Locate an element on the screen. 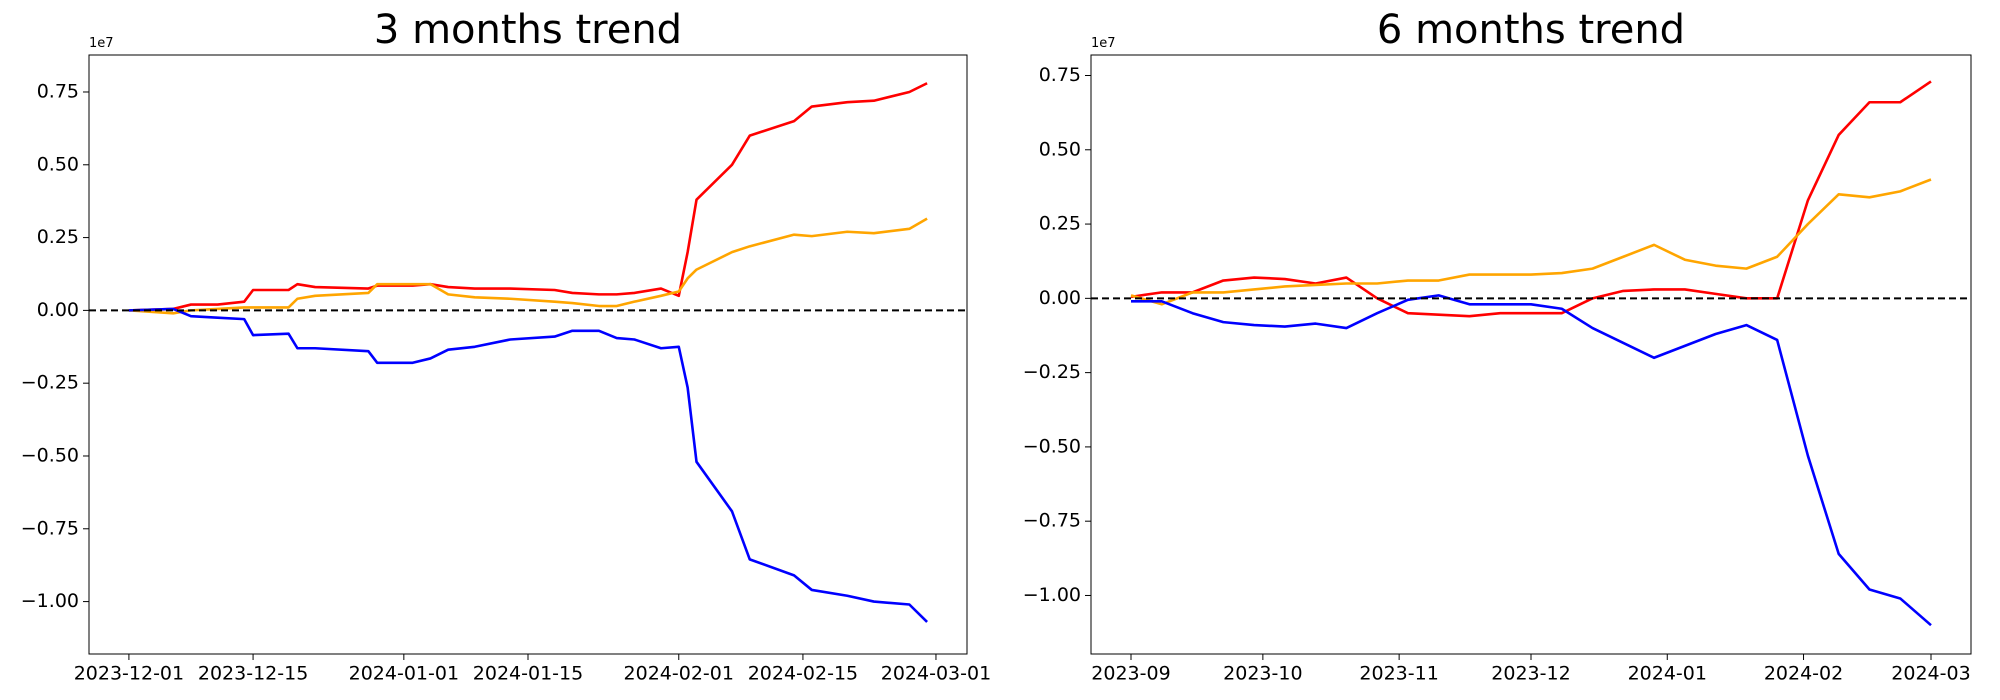  x-tick-label: 2024-03-01 is located at coordinates (936, 674).